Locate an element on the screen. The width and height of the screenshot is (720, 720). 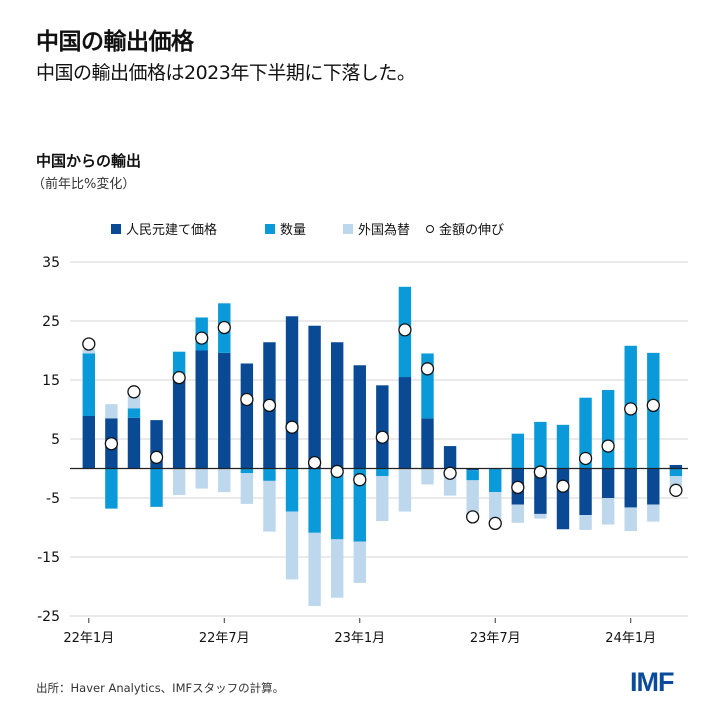
y-tick-label: 25 is located at coordinates (51, 322).